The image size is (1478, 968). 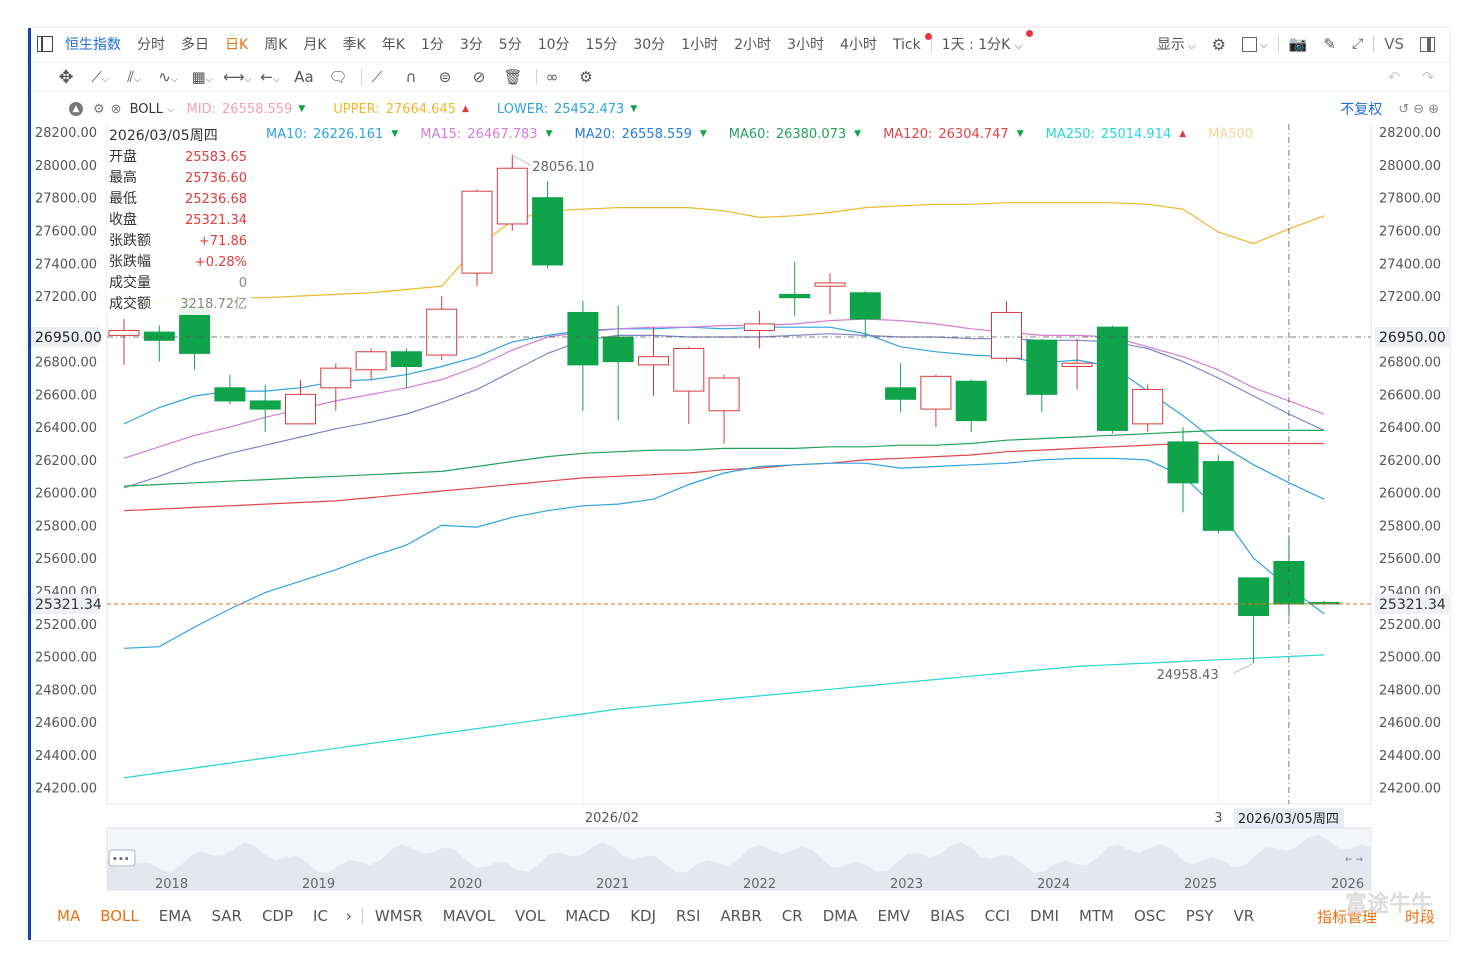 What do you see at coordinates (649, 45) in the screenshot?
I see `timeframe-tab: 30分` at bounding box center [649, 45].